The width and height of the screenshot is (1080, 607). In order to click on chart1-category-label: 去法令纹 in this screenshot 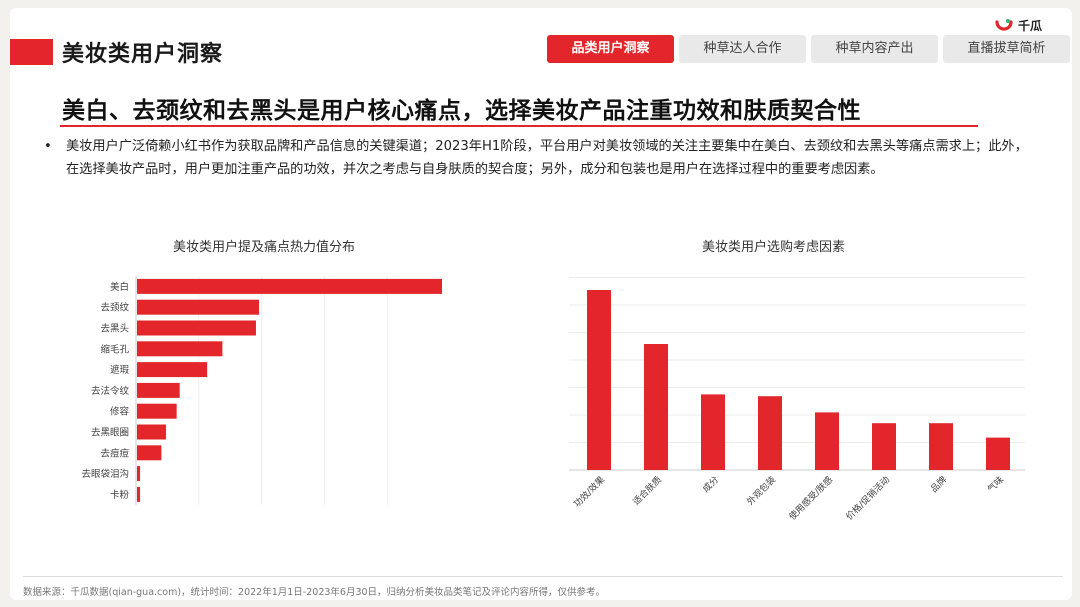, I will do `click(110, 391)`.